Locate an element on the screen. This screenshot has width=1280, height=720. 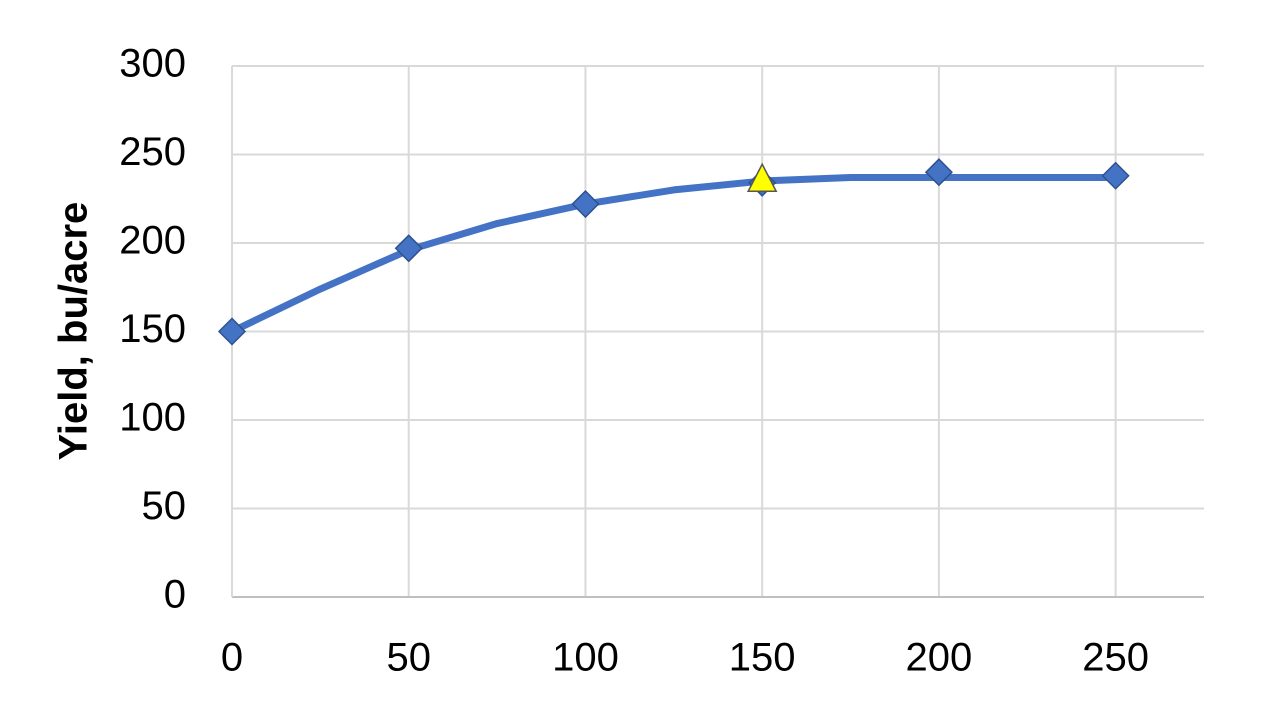
x-tick-label: 250 is located at coordinates (1115, 658).